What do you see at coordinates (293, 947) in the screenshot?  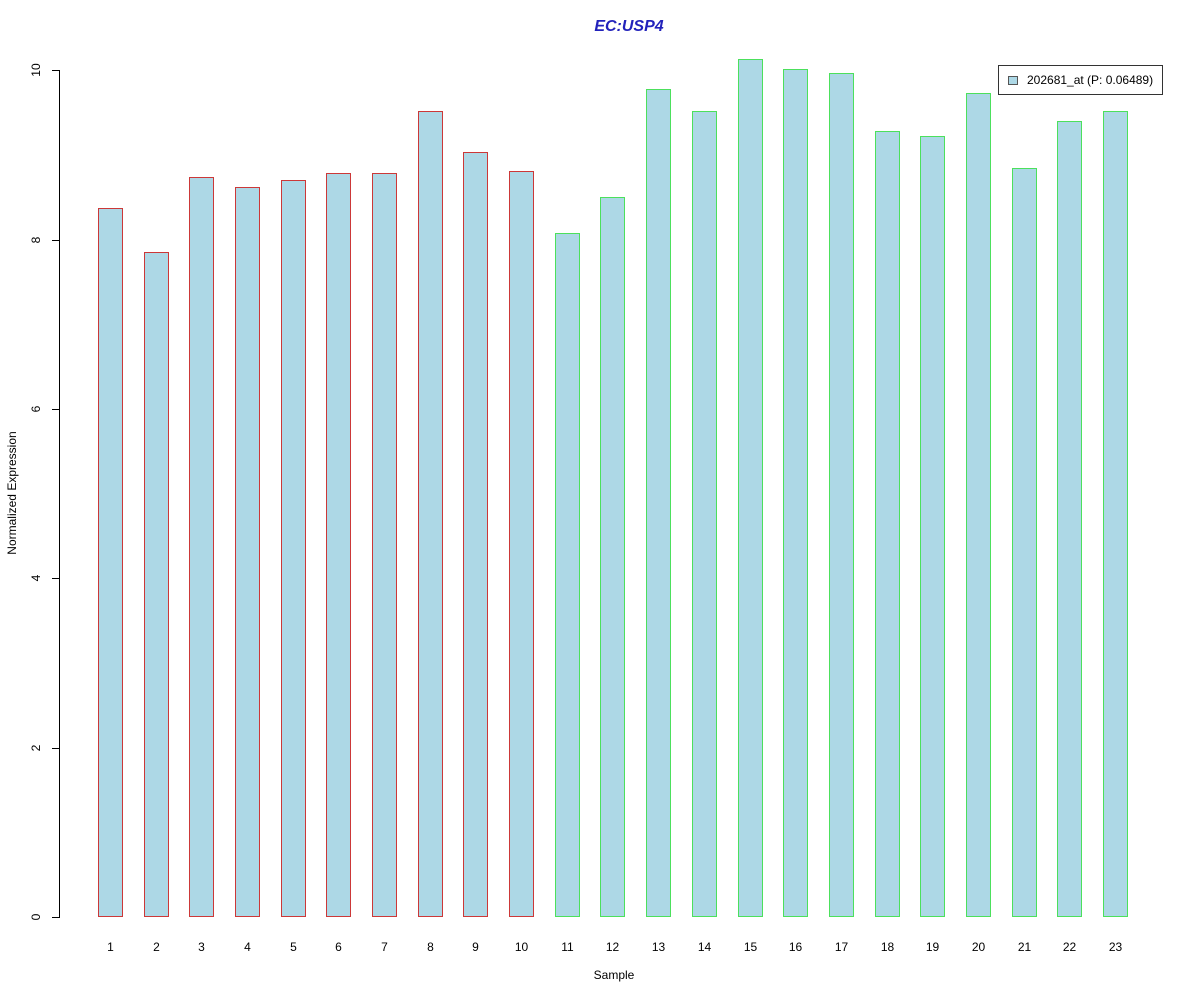 I see `x-tick-label-5: 5` at bounding box center [293, 947].